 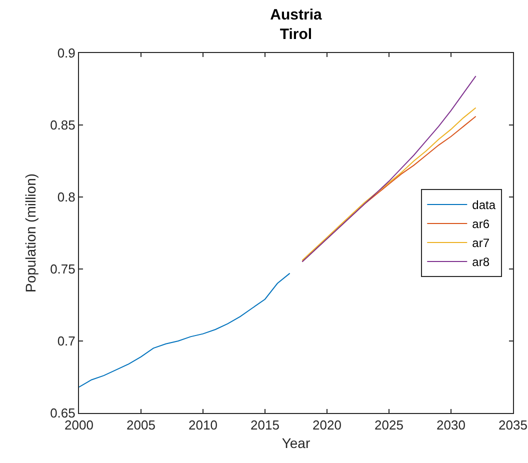 What do you see at coordinates (203, 425) in the screenshot?
I see `x-tick-label: 2010` at bounding box center [203, 425].